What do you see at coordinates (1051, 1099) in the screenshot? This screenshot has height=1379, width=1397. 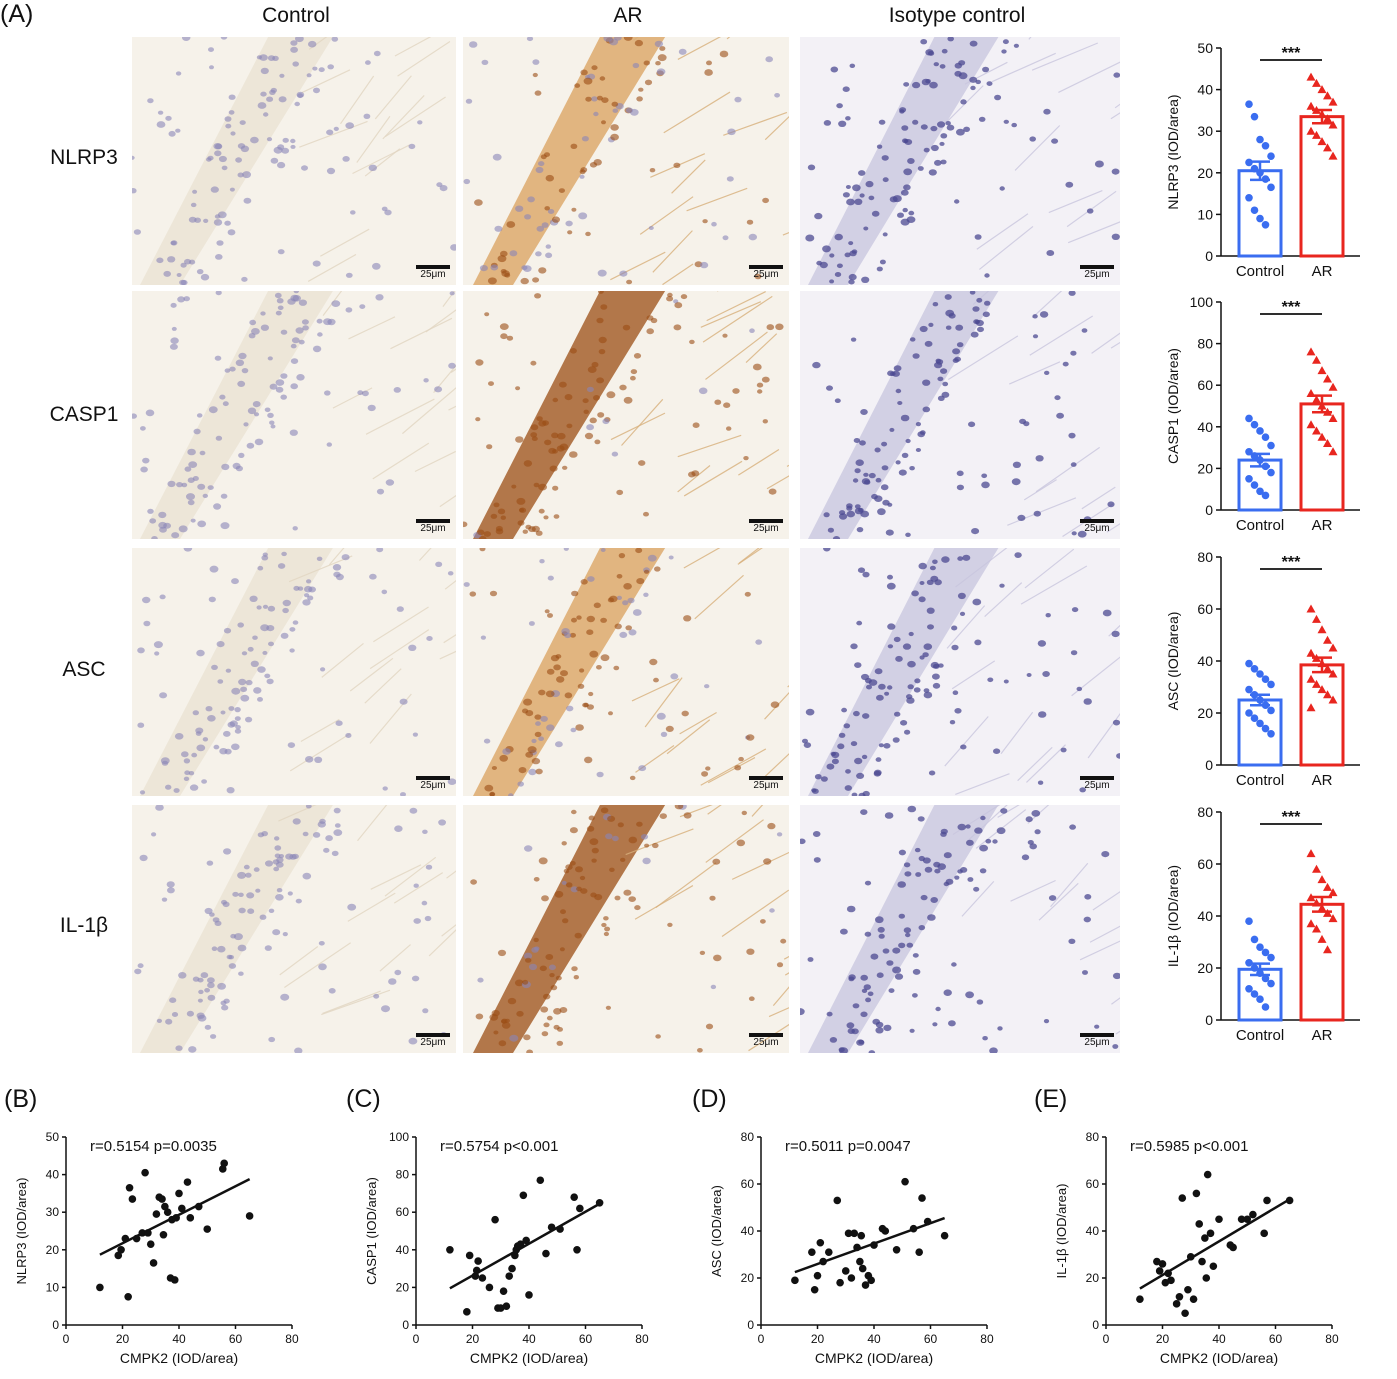 I see `panel-letter-e: (E)` at bounding box center [1051, 1099].